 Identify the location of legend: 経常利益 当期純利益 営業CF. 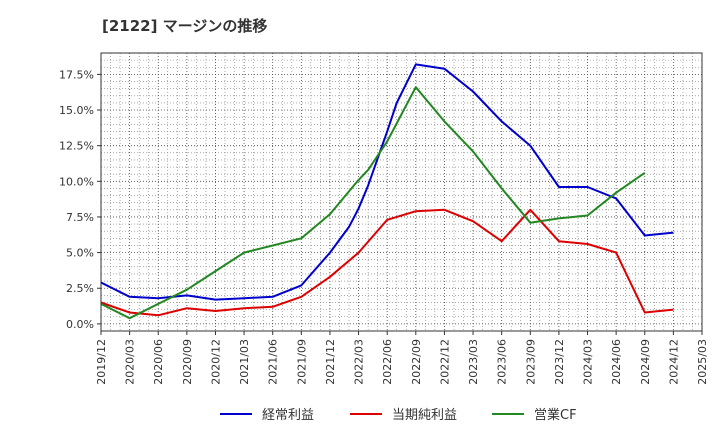
(398, 415).